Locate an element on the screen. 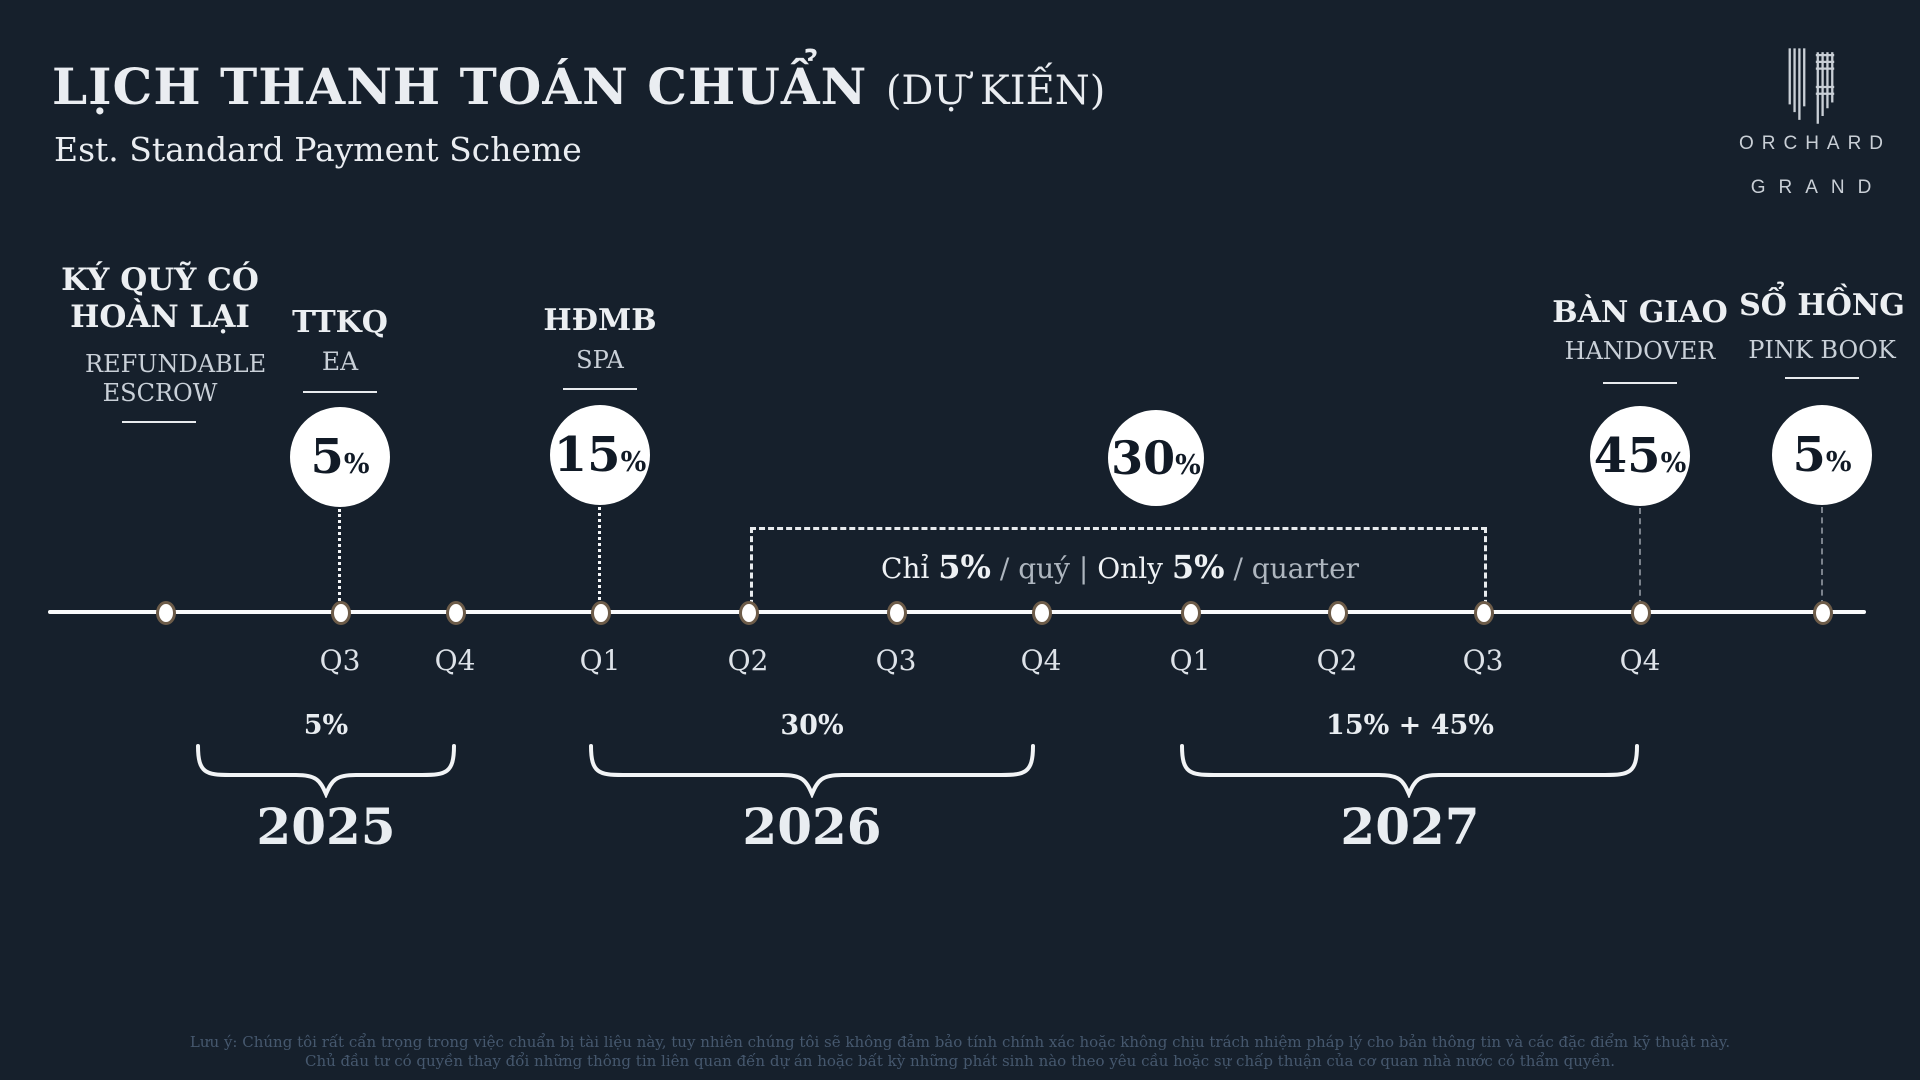 The image size is (1920, 1080). milestone-handover-percent-circle: 45% is located at coordinates (1640, 456).